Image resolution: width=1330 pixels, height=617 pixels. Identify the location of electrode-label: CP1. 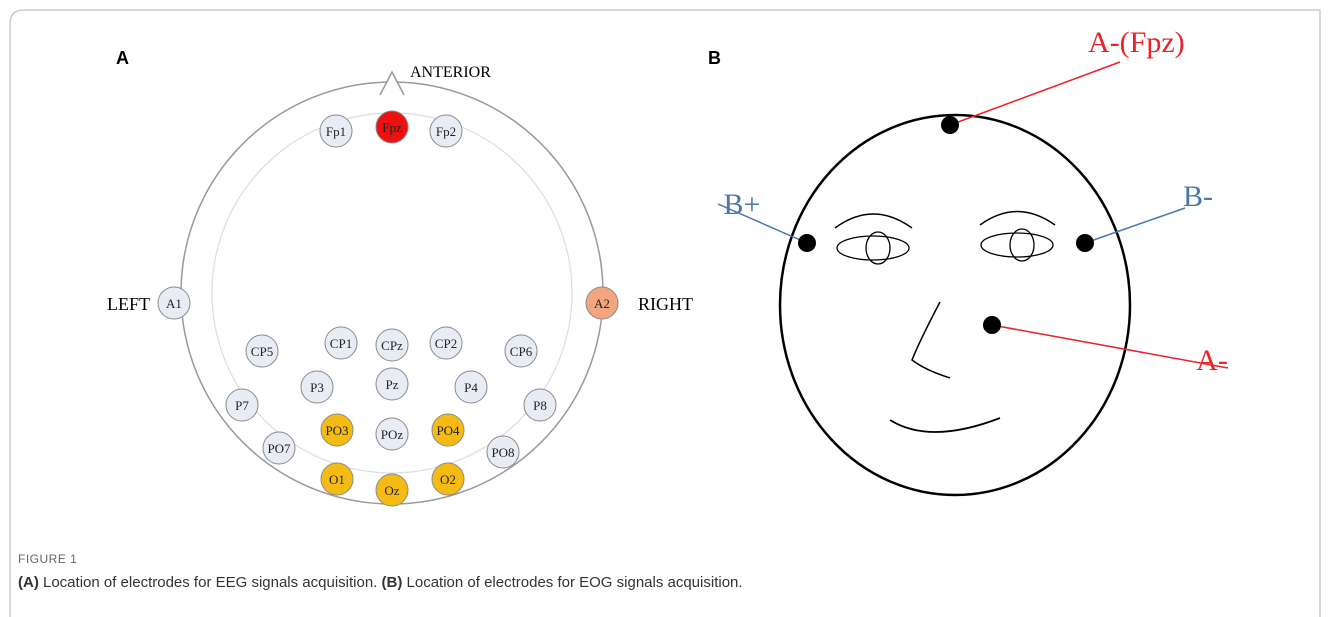
(341, 343).